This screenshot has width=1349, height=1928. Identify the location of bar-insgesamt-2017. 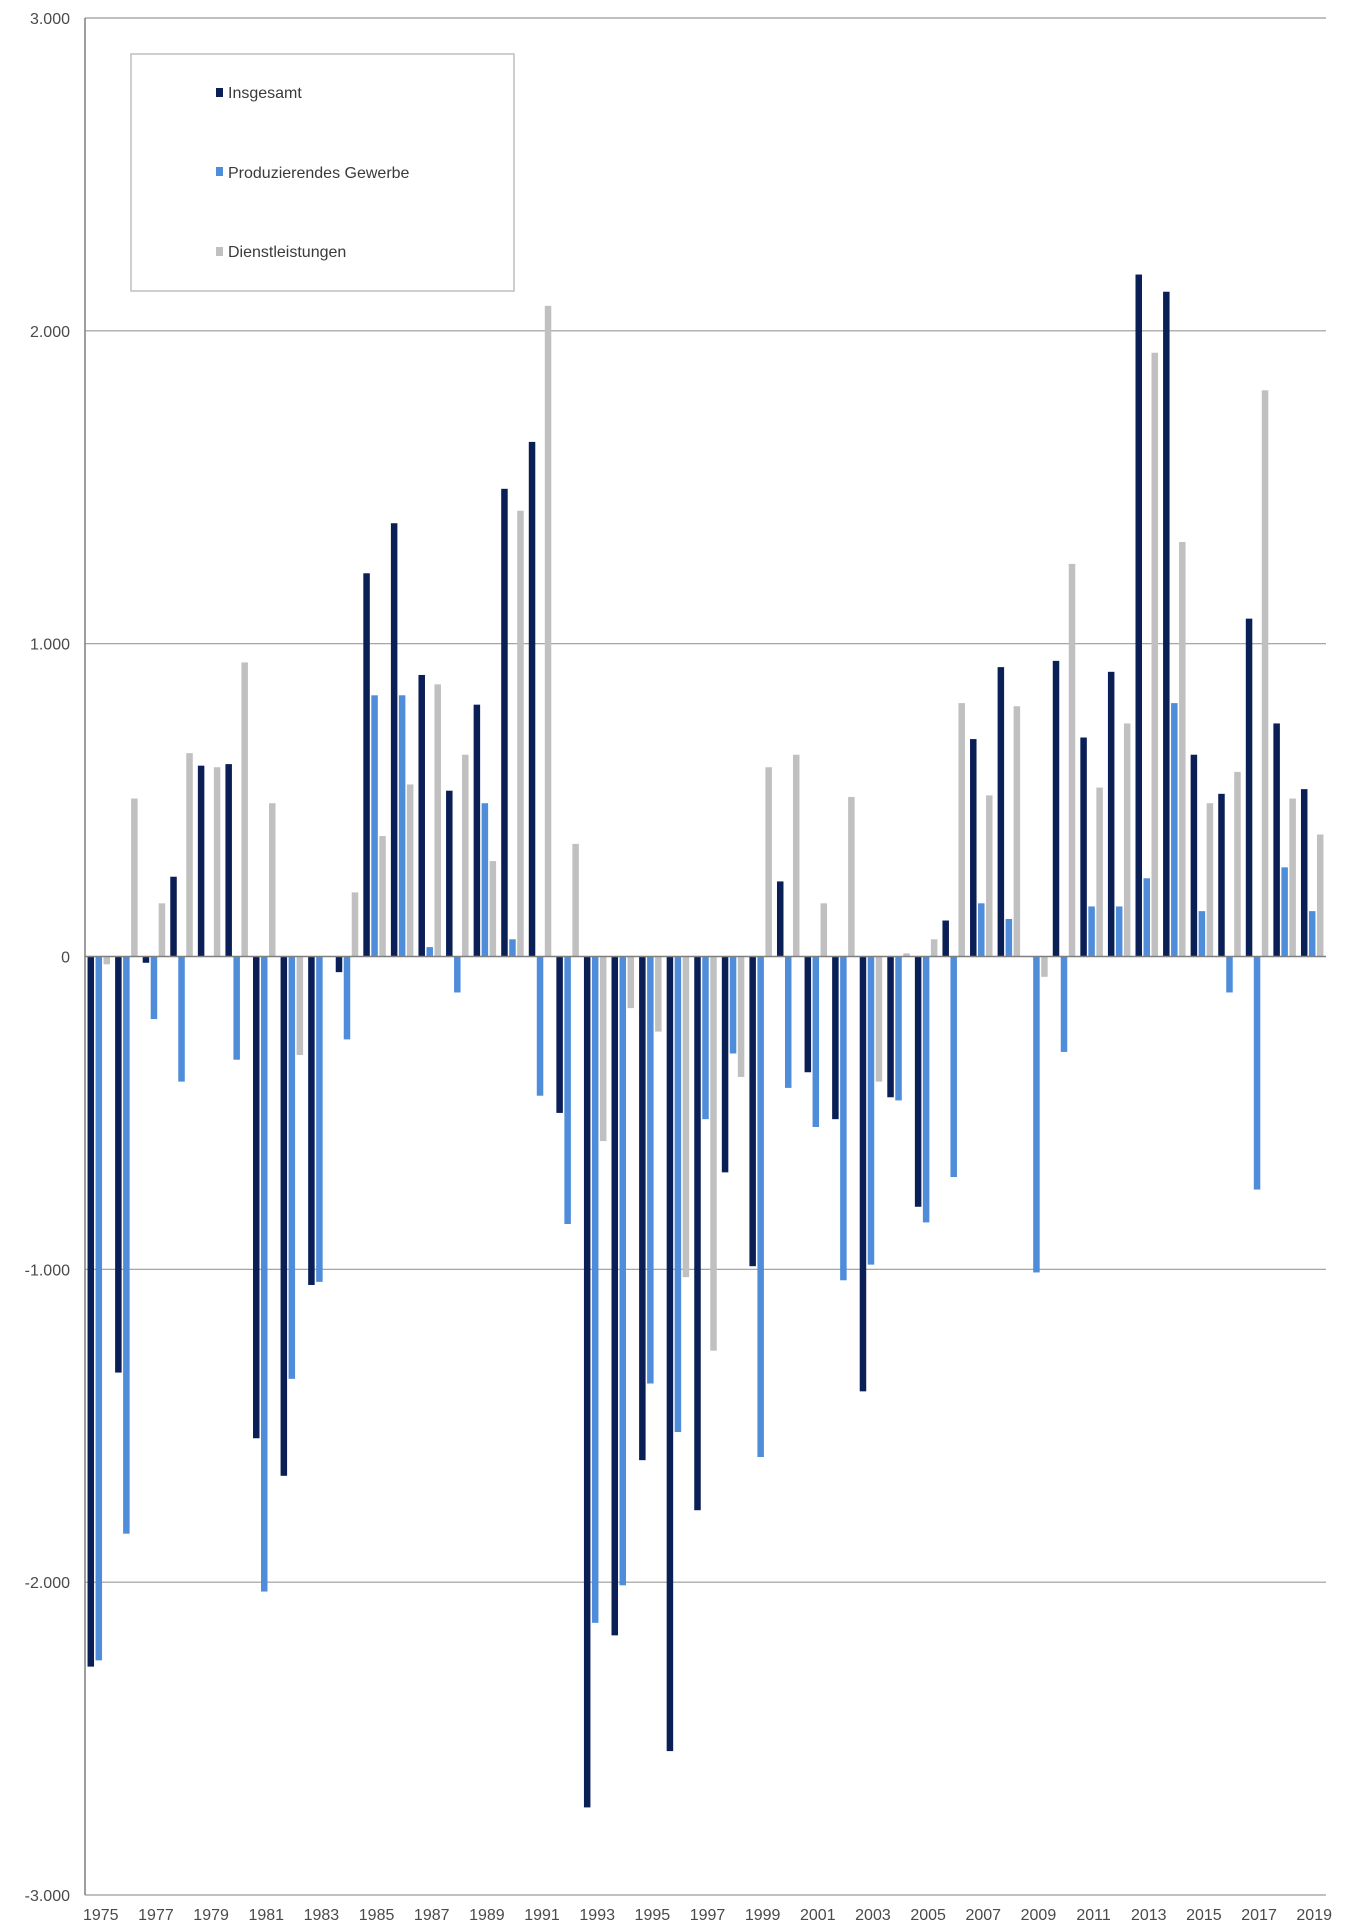
(1249, 787).